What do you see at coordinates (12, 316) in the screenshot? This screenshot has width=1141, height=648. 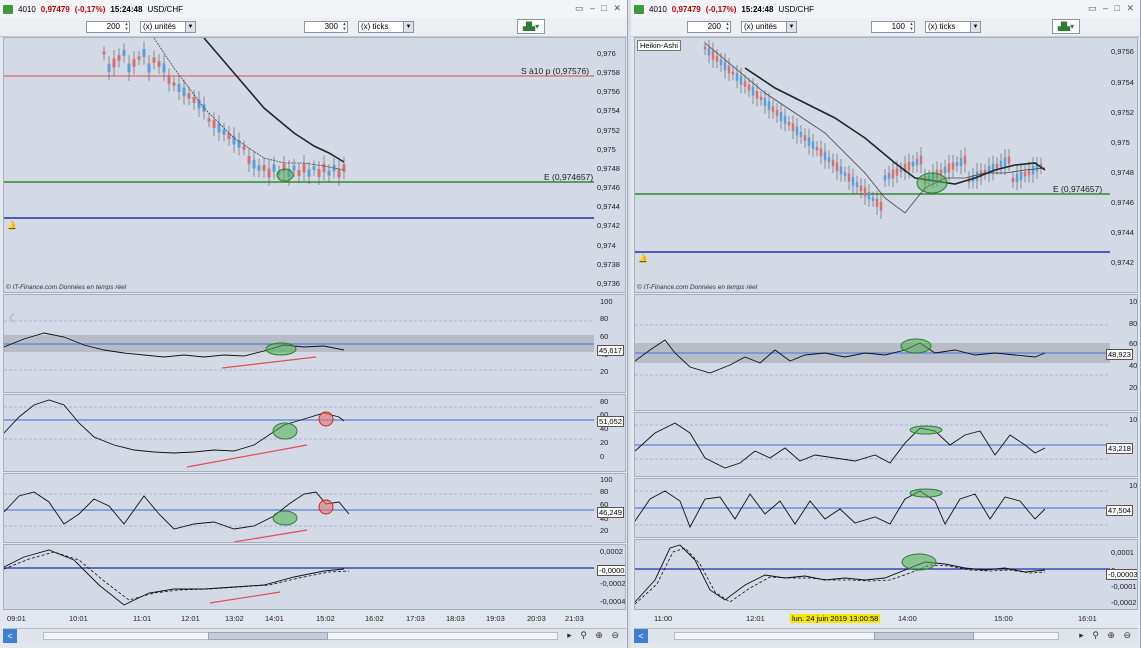 I see `arrow-left-icon: ‹` at bounding box center [12, 316].